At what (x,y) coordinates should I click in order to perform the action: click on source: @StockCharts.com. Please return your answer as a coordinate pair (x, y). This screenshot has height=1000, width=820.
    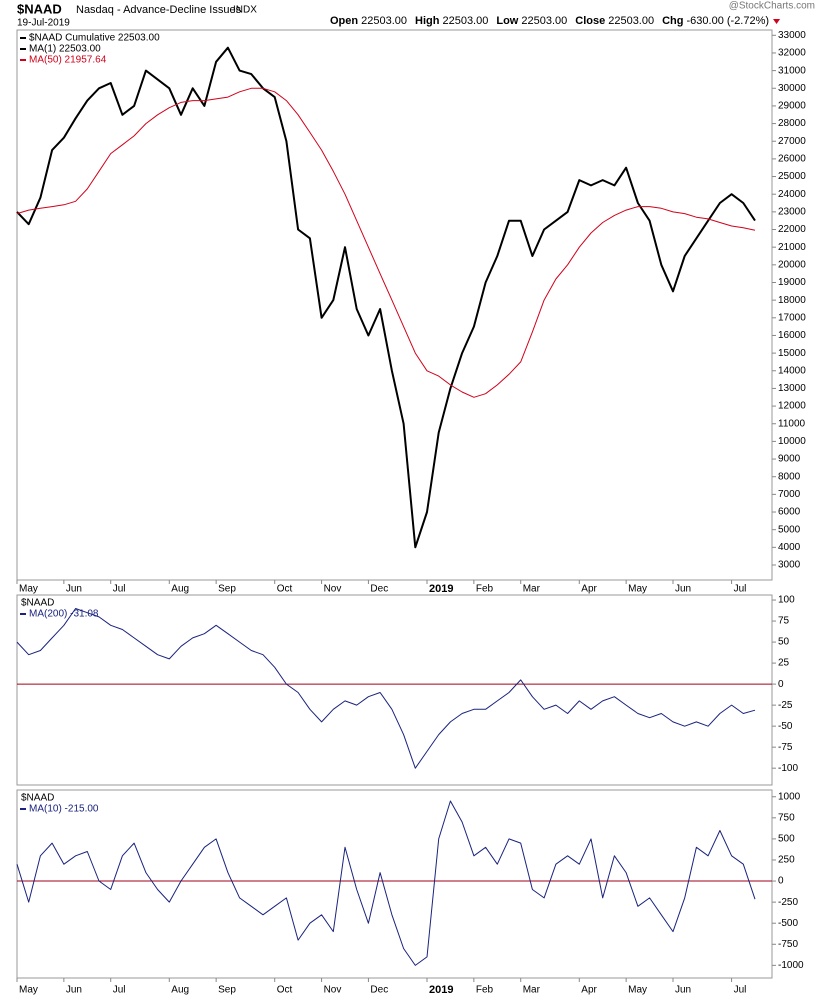
    Looking at the image, I should click on (772, 6).